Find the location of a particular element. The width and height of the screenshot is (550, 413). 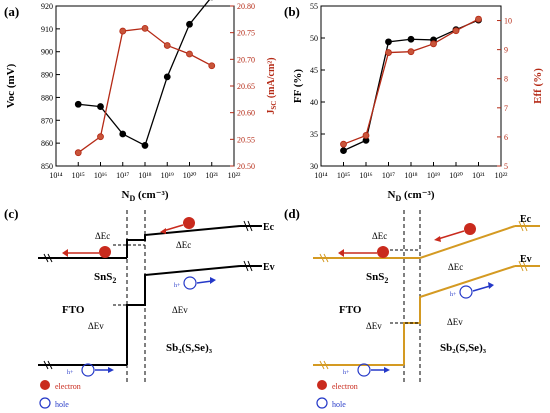

series-line-right is located at coordinates (145, 90).